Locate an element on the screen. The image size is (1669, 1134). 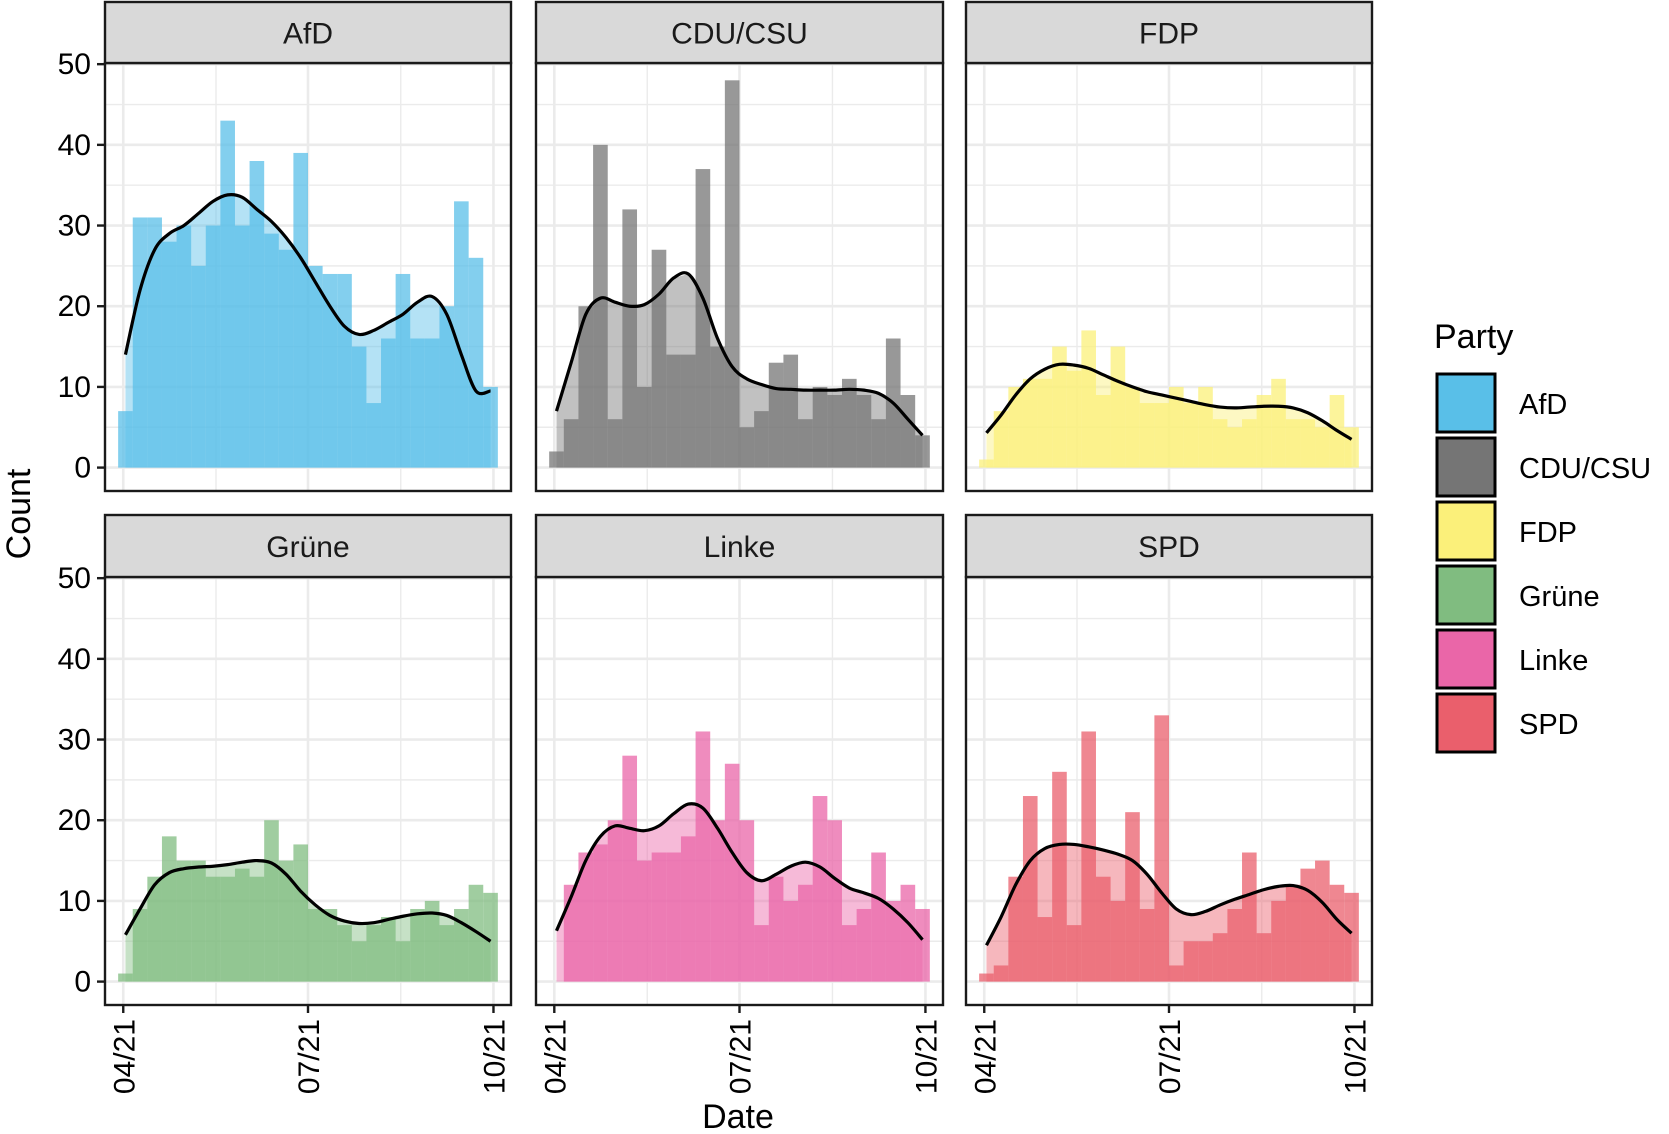
legend-title: Party is located at coordinates (1473, 337).